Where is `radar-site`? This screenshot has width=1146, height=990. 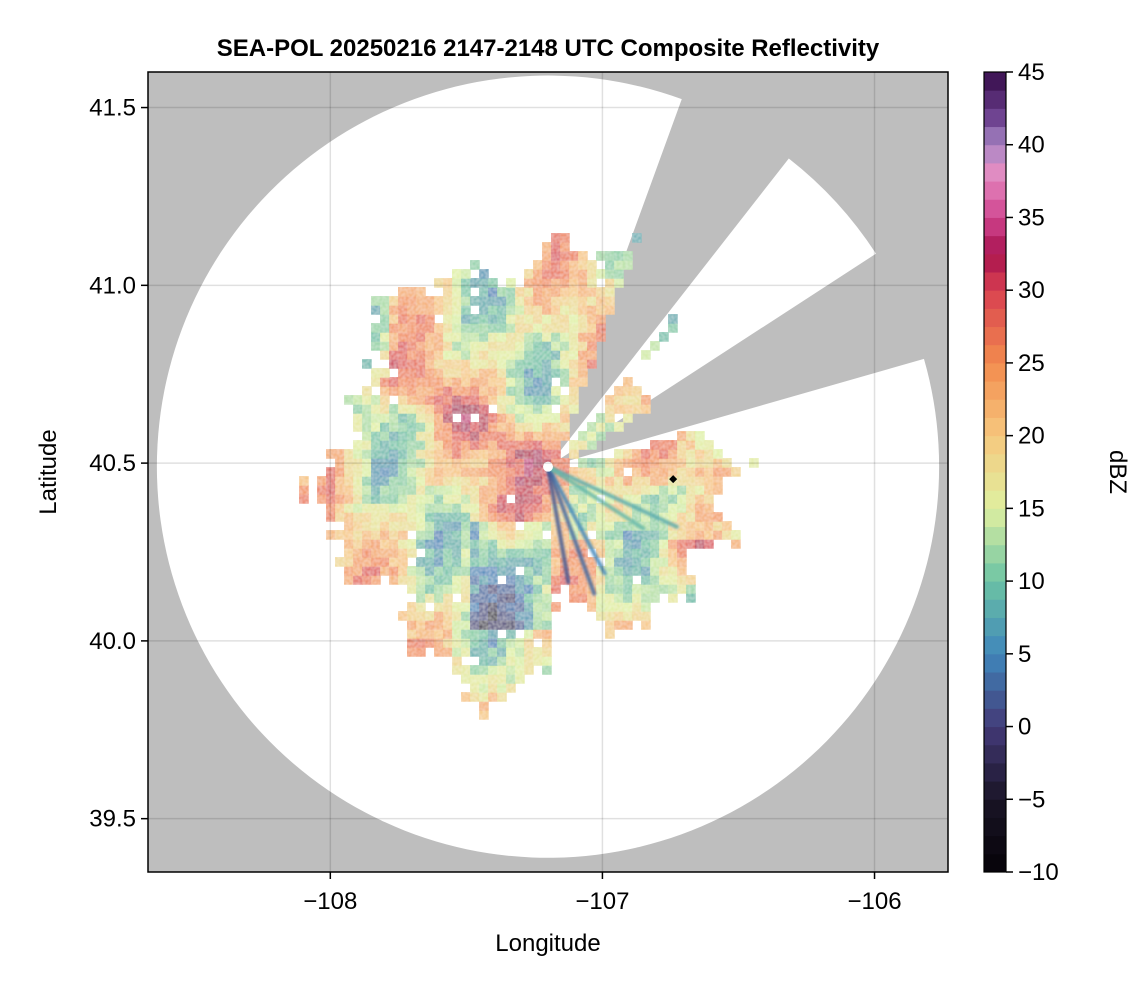
radar-site is located at coordinates (548, 466).